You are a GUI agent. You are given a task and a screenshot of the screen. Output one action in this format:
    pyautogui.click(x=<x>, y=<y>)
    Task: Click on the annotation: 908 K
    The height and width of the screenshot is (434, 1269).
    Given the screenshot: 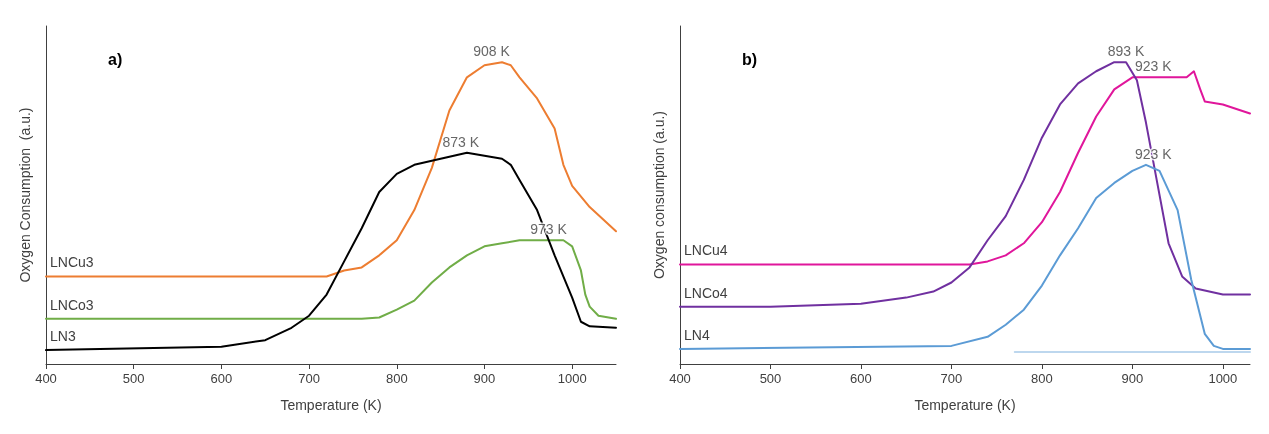 What is the action you would take?
    pyautogui.click(x=492, y=51)
    